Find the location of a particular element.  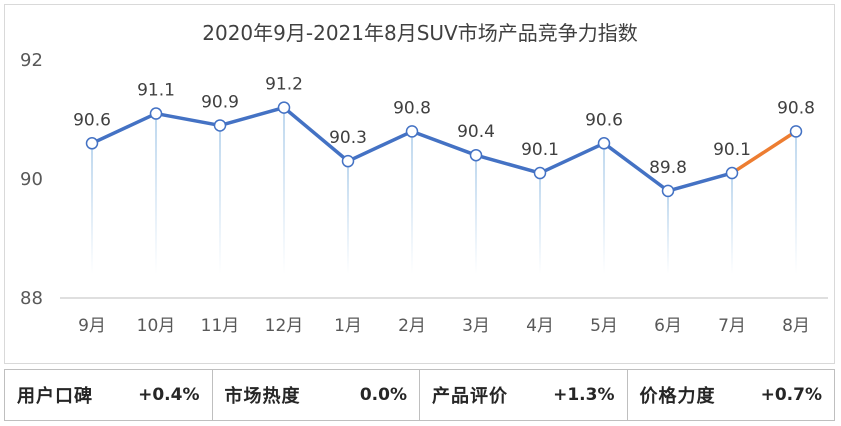

data-label: 90.9 is located at coordinates (220, 102).